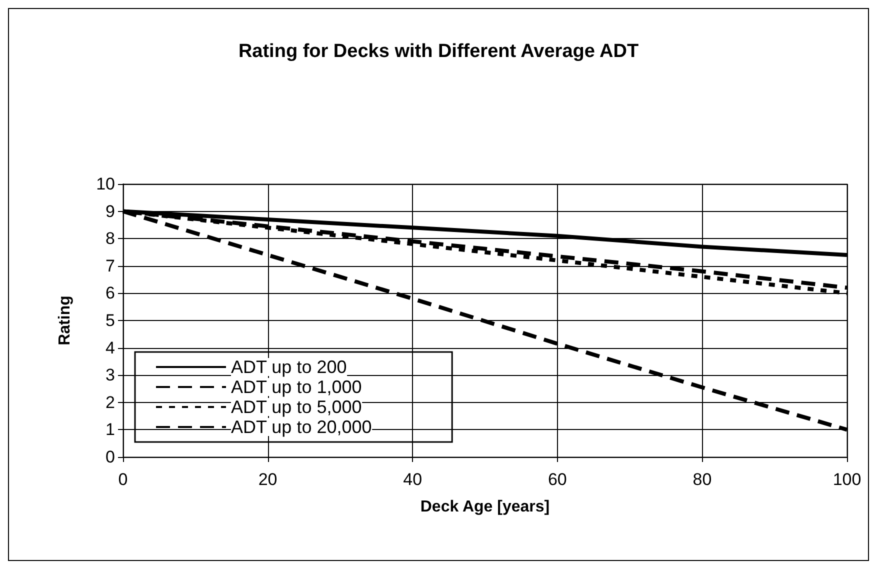  What do you see at coordinates (110, 266) in the screenshot?
I see `y-tick-label: 7` at bounding box center [110, 266].